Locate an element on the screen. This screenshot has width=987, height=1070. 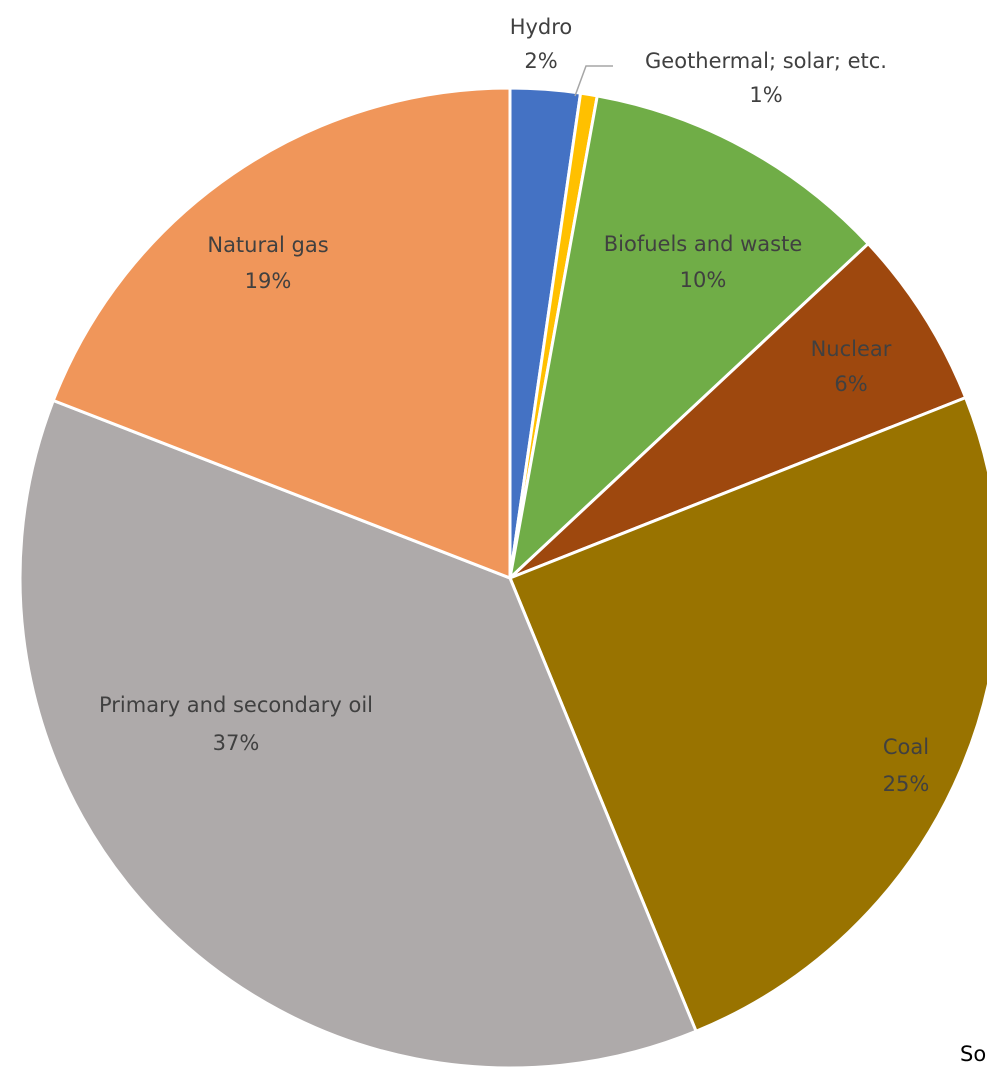
leader-lines is located at coordinates (593, 81).